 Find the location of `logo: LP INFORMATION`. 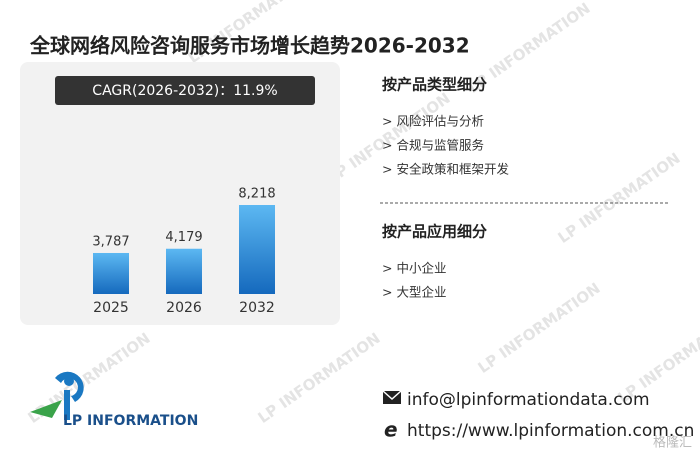

logo: LP INFORMATION is located at coordinates (114, 400).